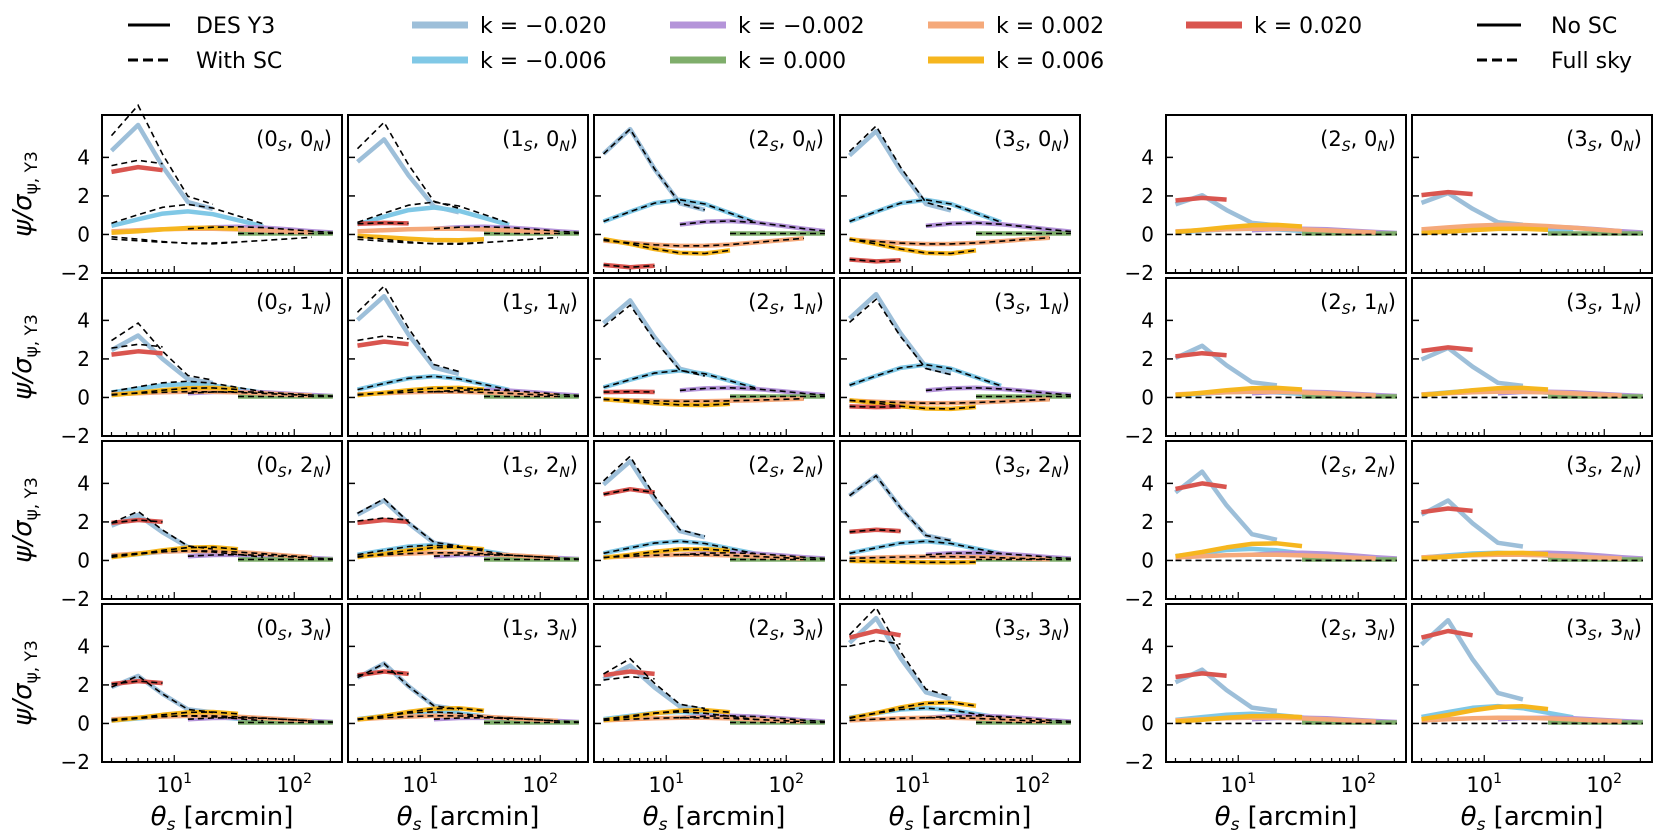  I want to click on series-line-k0, so click(1226, 505).